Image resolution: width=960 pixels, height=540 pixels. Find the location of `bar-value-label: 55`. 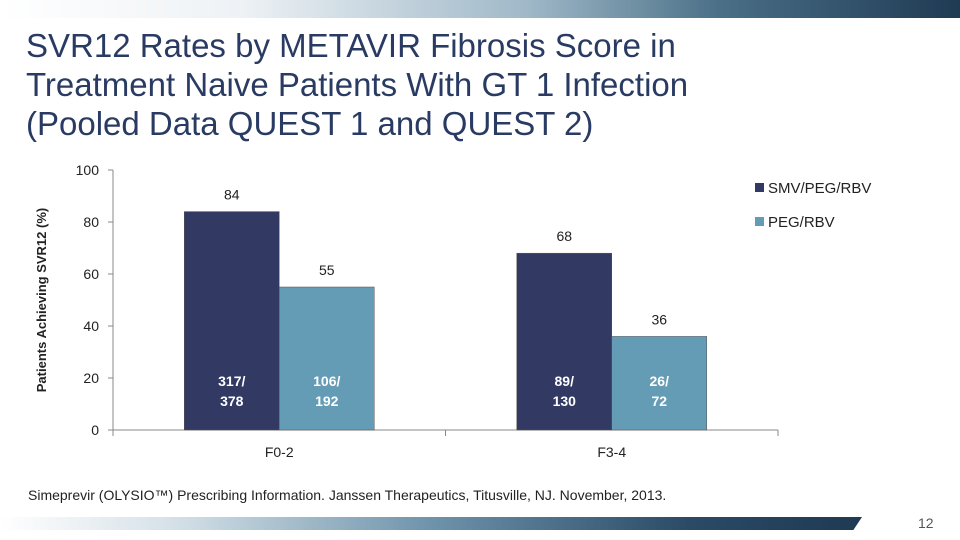

bar-value-label: 55 is located at coordinates (327, 270).